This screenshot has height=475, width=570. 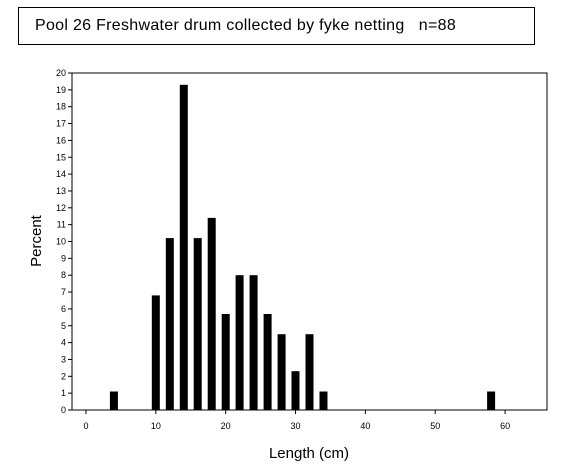 I want to click on y-tick-label-17: 17, so click(x=61, y=124).